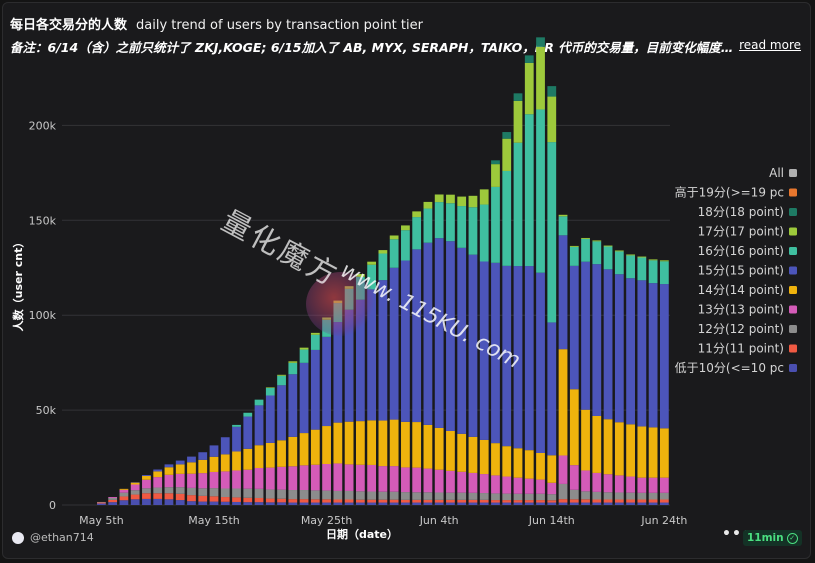  Describe the element at coordinates (747, 329) in the screenshot. I see `legend-item: 12分(12 point)` at that location.